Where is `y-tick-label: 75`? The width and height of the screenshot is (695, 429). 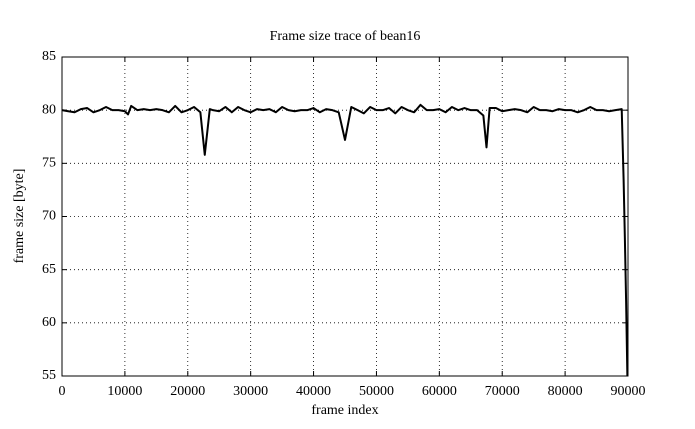 y-tick-label: 75 is located at coordinates (49, 163).